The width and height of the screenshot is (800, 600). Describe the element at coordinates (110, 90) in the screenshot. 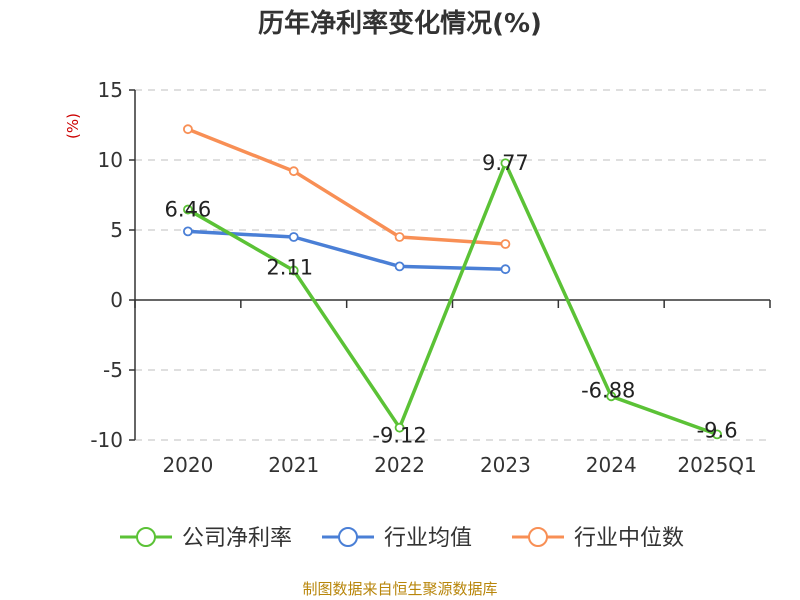

I see `y-tick-label: 15` at that location.